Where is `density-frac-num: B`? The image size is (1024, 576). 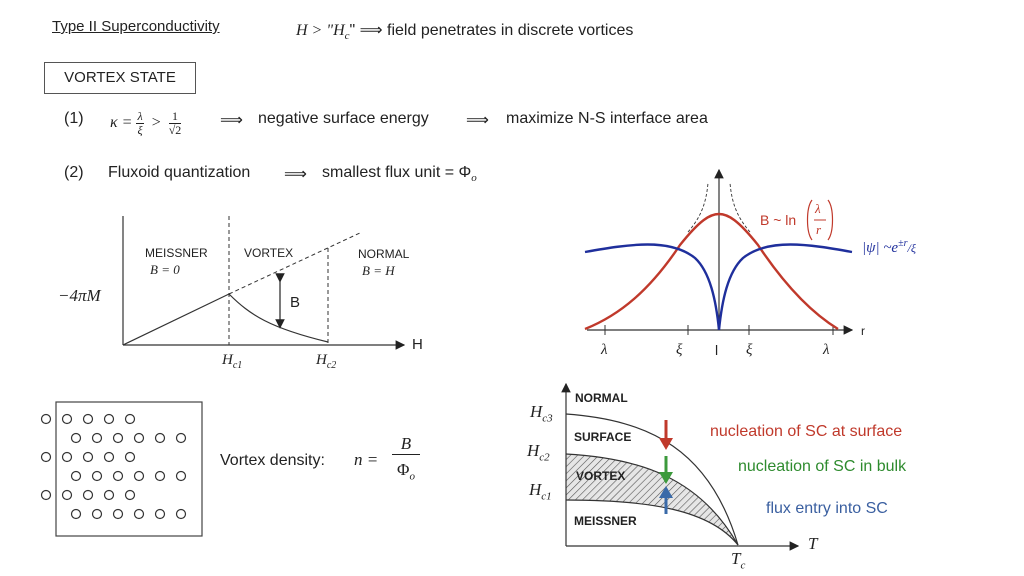 density-frac-num: B is located at coordinates (406, 444).